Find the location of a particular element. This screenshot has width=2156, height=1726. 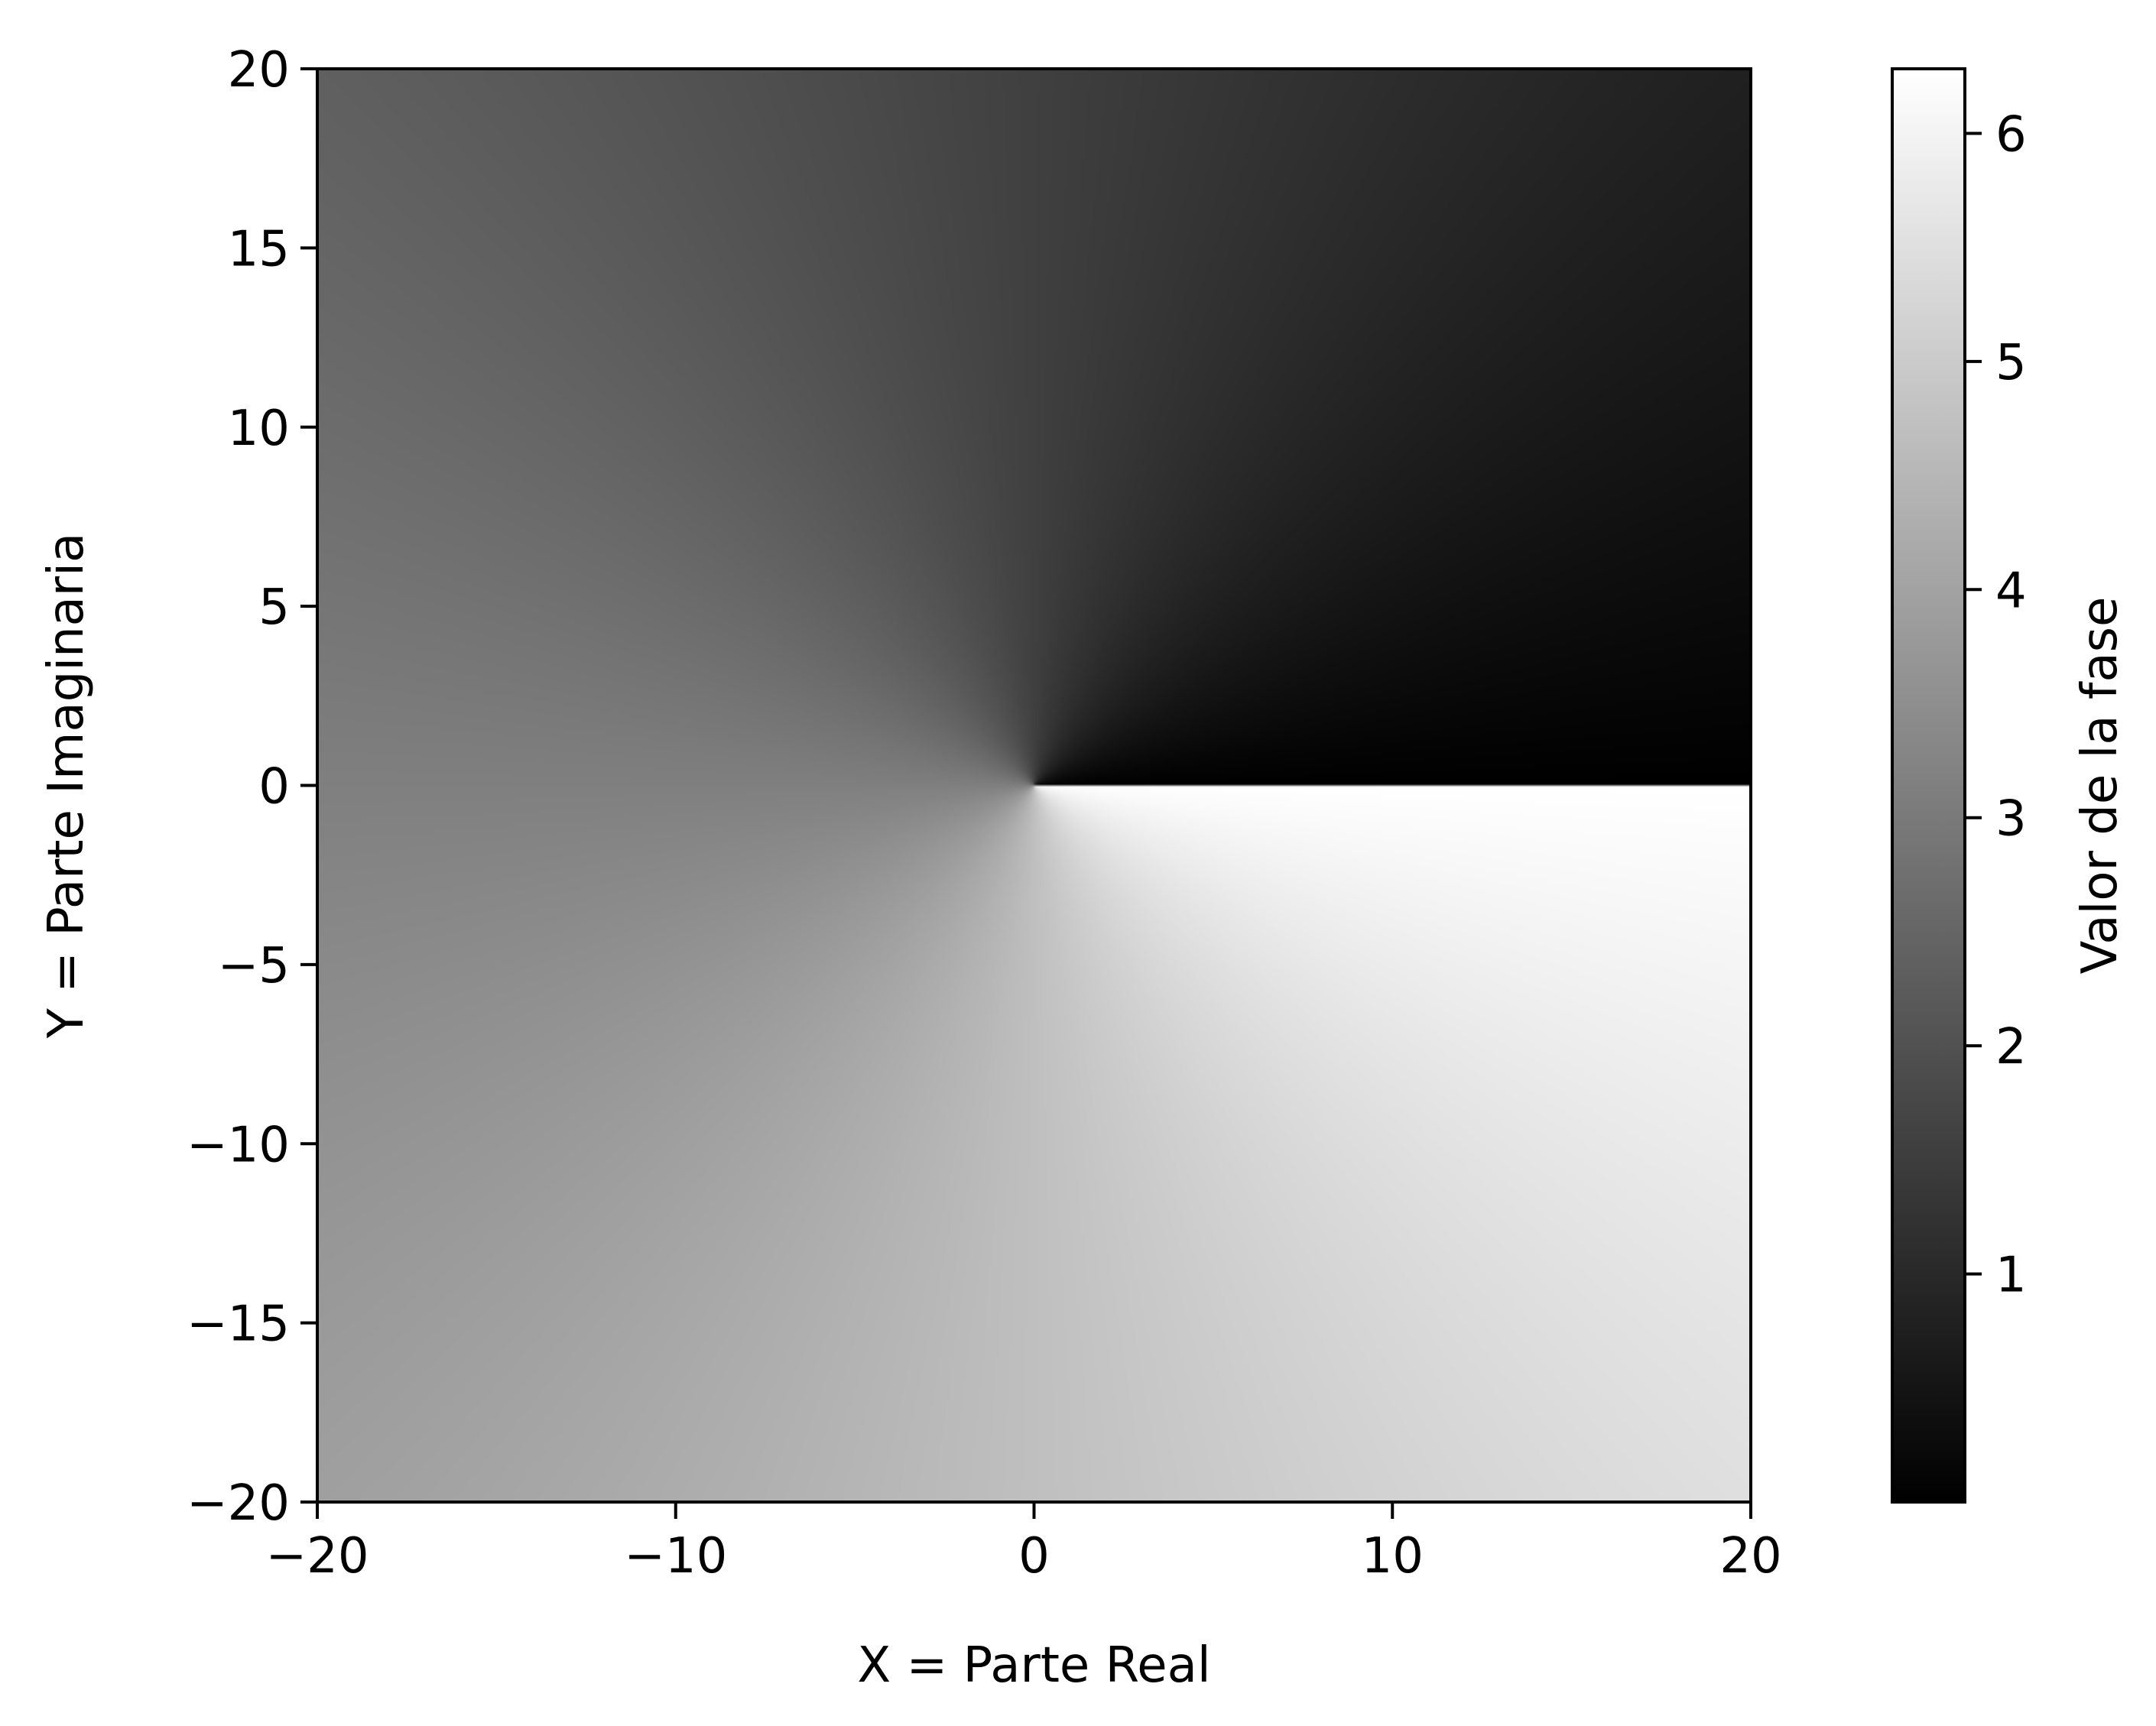

y-axis: 20 15 10 5 0 −5 −10 −15 −20 is located at coordinates (252, 787).